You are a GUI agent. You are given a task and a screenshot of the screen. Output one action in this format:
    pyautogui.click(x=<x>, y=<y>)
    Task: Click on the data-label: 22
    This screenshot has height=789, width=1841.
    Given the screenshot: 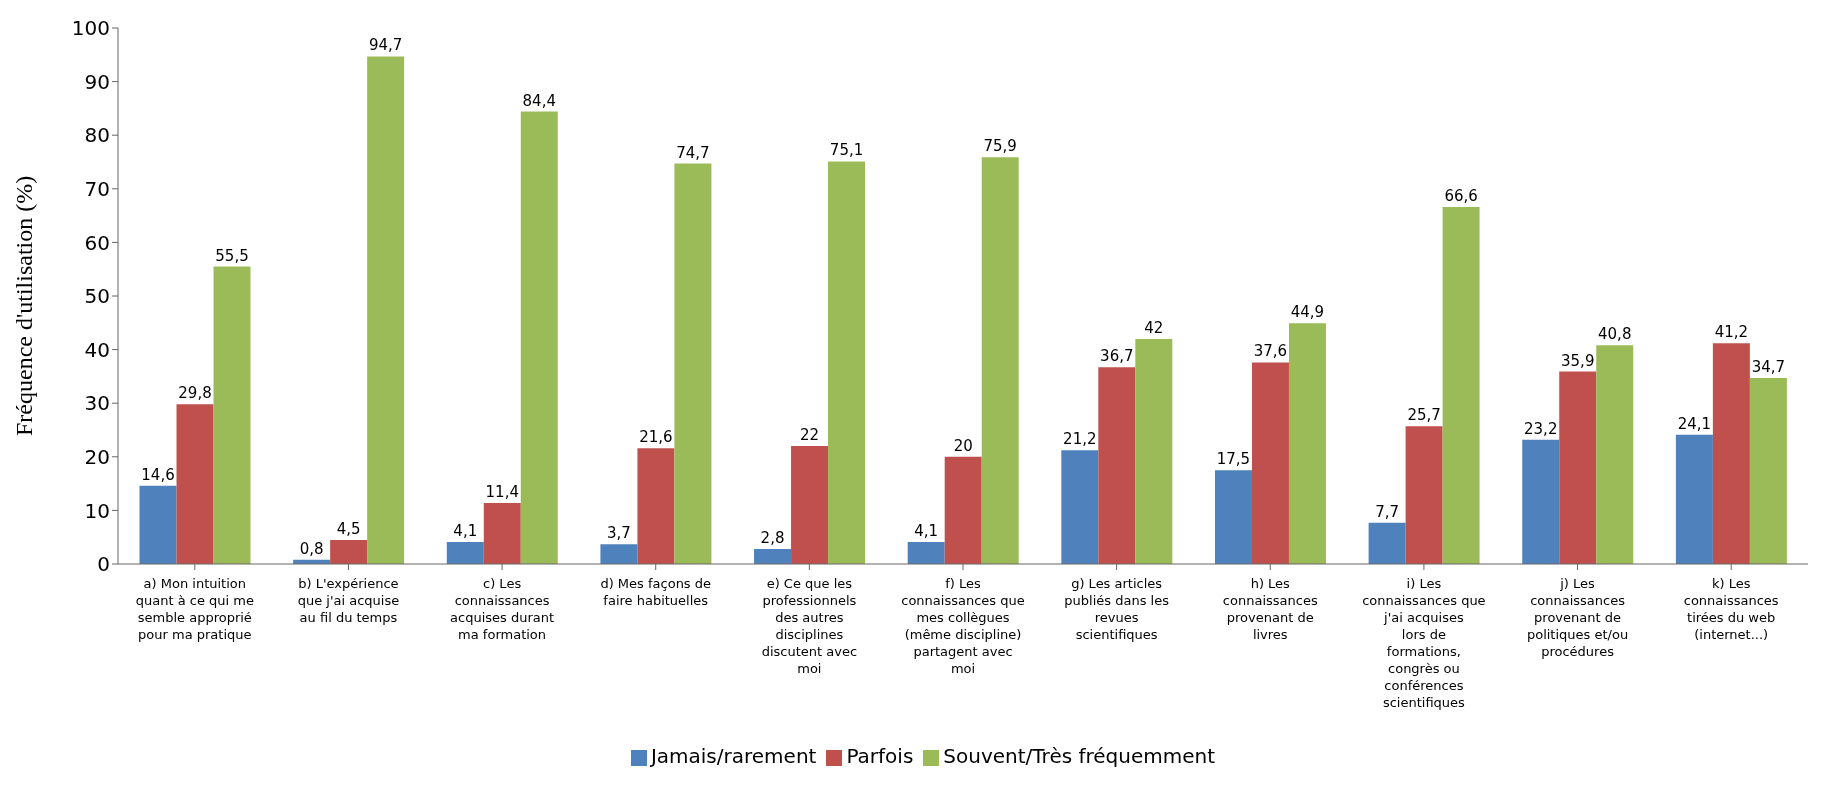 What is the action you would take?
    pyautogui.click(x=810, y=435)
    